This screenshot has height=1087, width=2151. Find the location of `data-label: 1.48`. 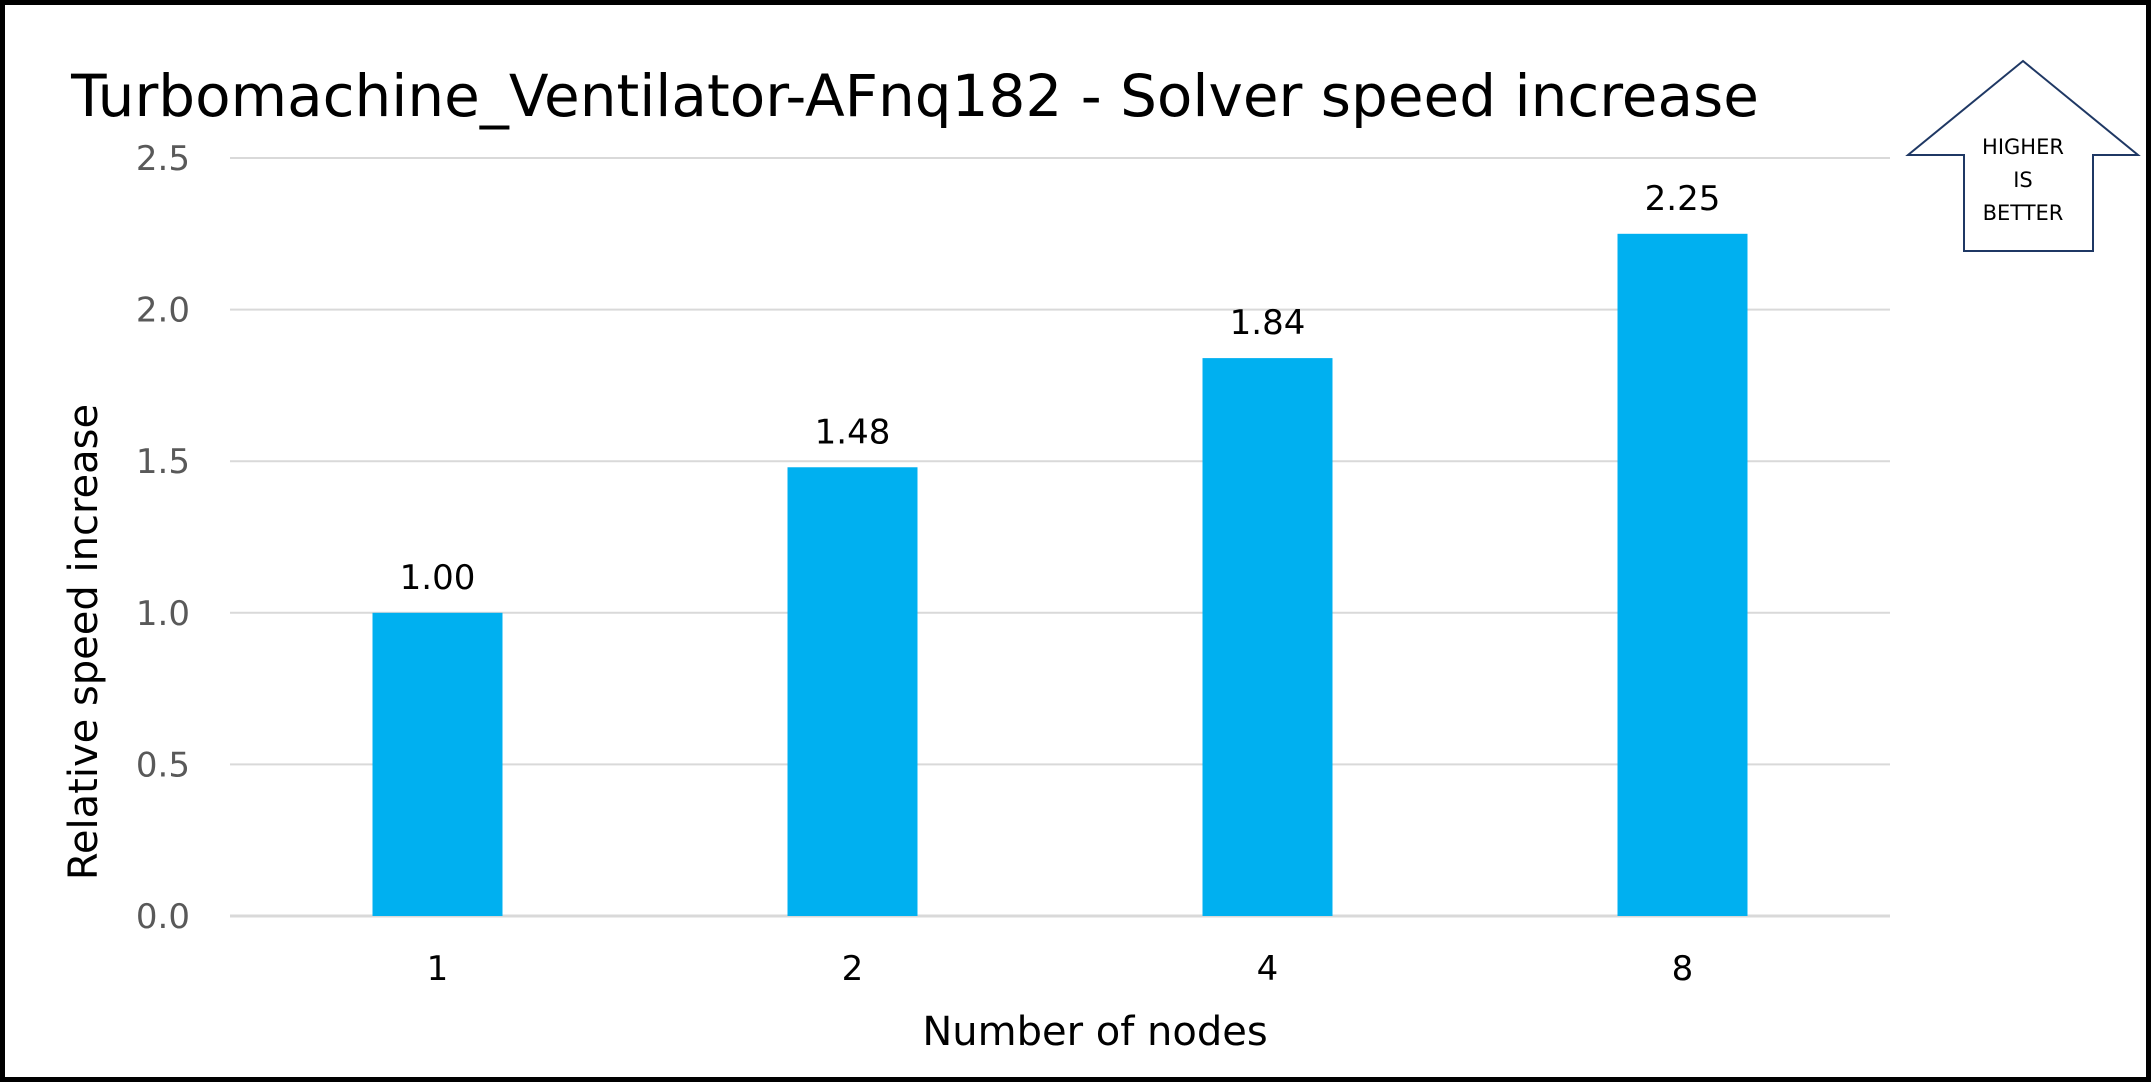

data-label: 1.48 is located at coordinates (853, 432).